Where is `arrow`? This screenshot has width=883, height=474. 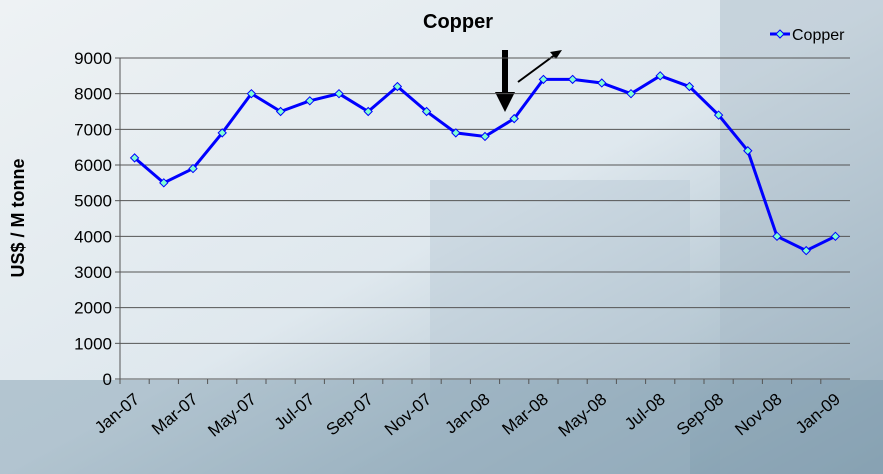
arrow is located at coordinates (537, 68).